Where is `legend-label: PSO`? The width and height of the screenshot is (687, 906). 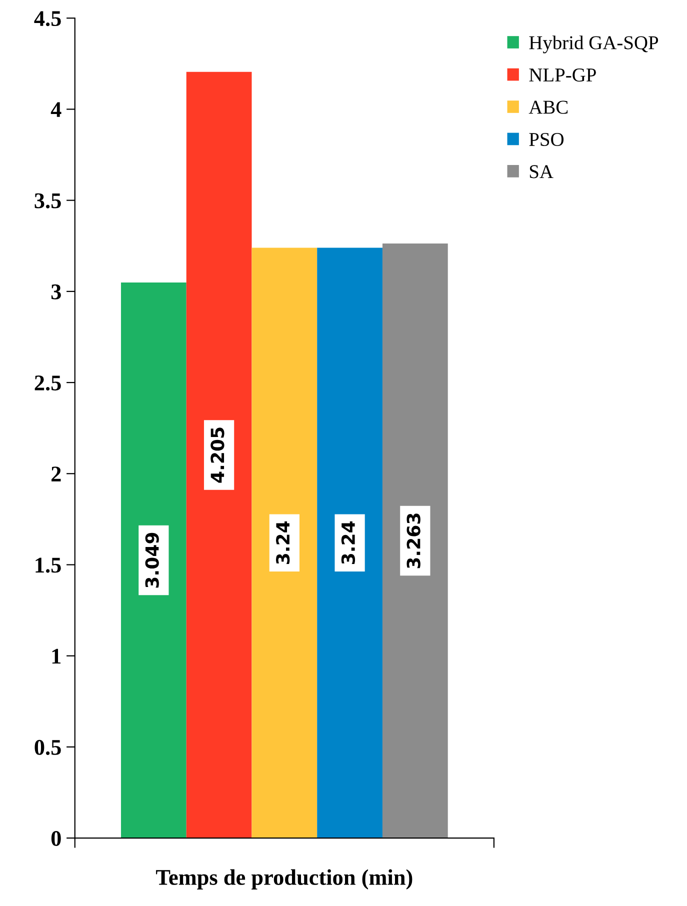
legend-label: PSO is located at coordinates (546, 139).